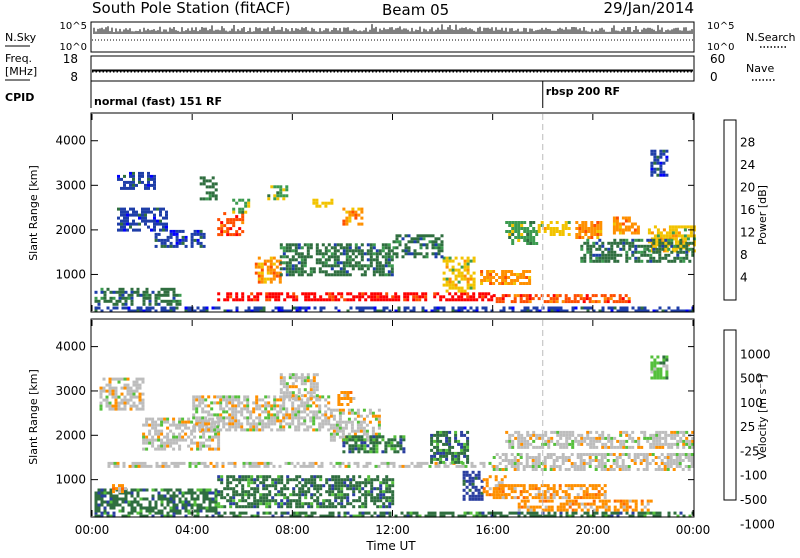  Describe the element at coordinates (593, 462) in the screenshot. I see `echo-region` at that location.